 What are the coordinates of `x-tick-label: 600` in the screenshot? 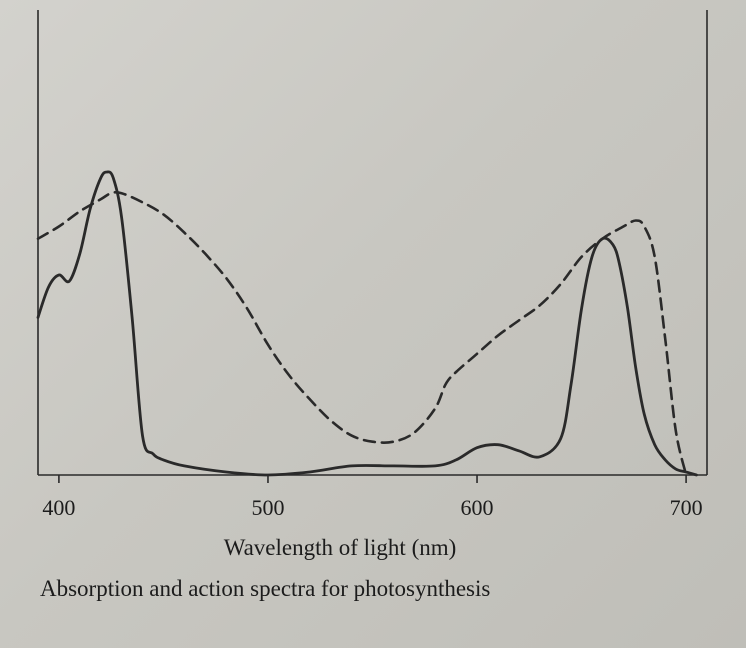 It's located at (477, 507).